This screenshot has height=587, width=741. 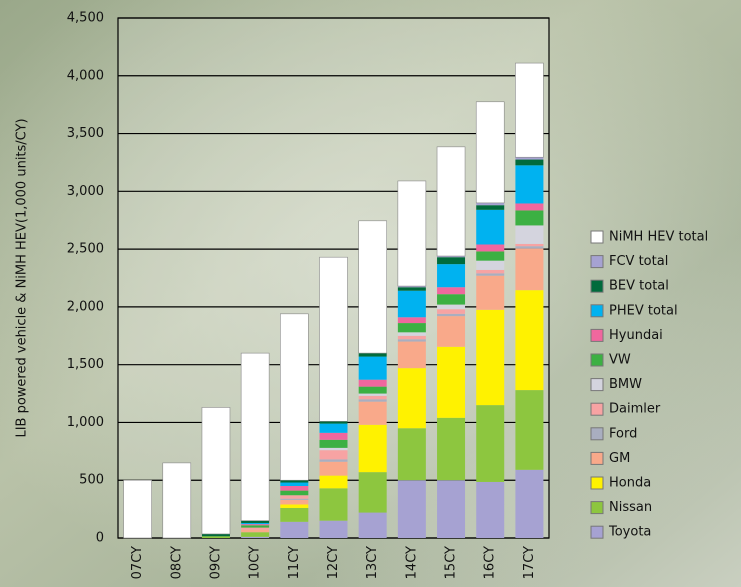 I want to click on x-tick-label: 12CY, so click(x=333, y=562).